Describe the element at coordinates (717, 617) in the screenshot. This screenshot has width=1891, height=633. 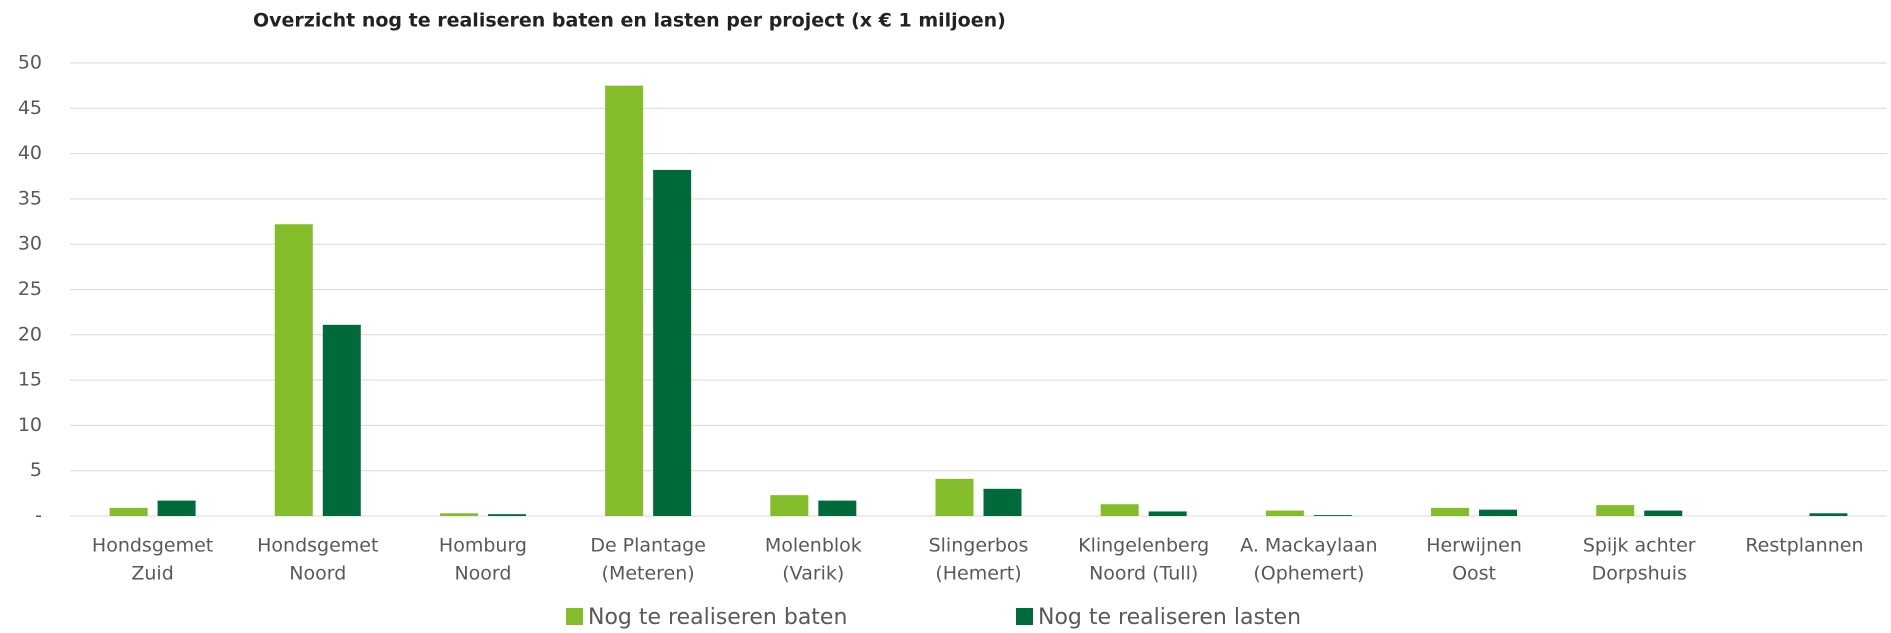
I see `legend-label: Nog te realiseren baten` at that location.